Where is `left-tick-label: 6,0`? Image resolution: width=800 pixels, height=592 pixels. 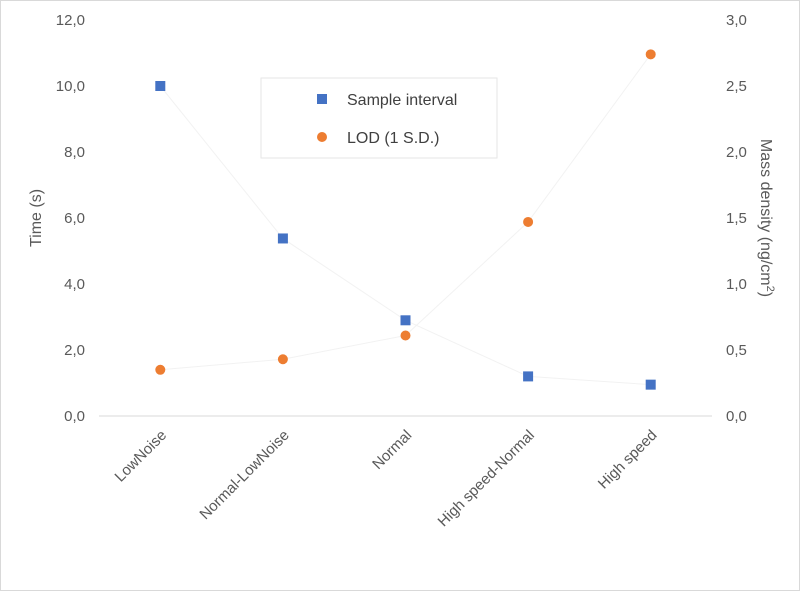
left-tick-label: 6,0 is located at coordinates (74, 218).